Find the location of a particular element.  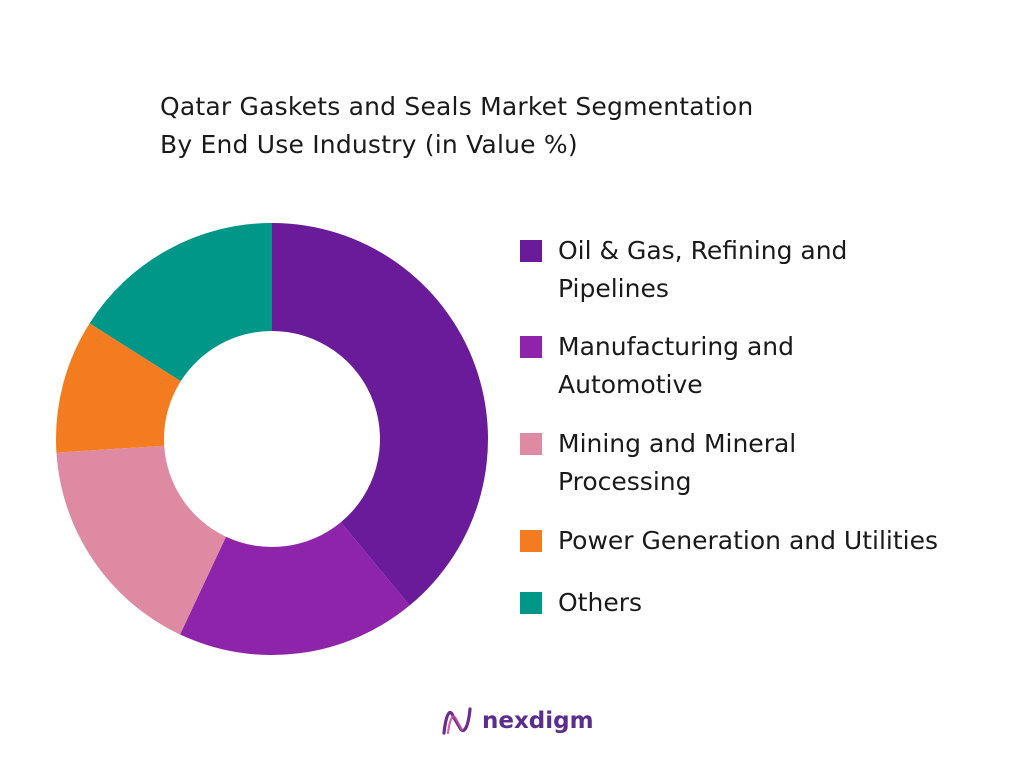

legend-label: Oil & Gas, Refining and Pipelines is located at coordinates (702, 270).